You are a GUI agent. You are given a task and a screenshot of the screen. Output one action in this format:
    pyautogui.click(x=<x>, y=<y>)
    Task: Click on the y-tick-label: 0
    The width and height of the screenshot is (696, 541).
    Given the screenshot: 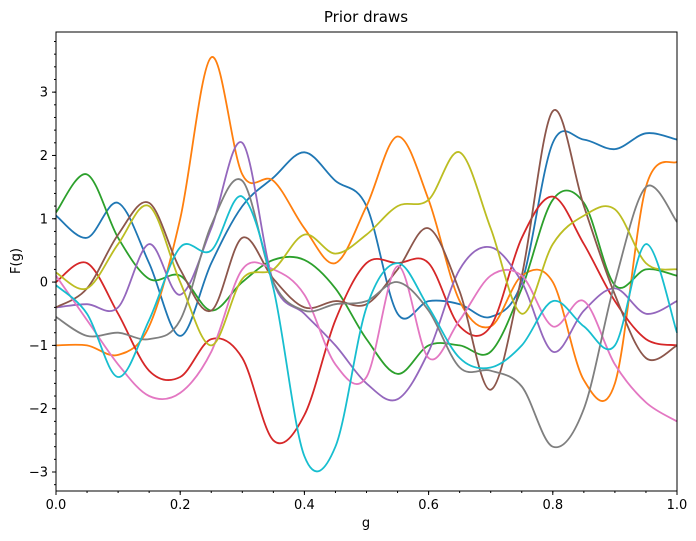 What is the action you would take?
    pyautogui.click(x=44, y=283)
    